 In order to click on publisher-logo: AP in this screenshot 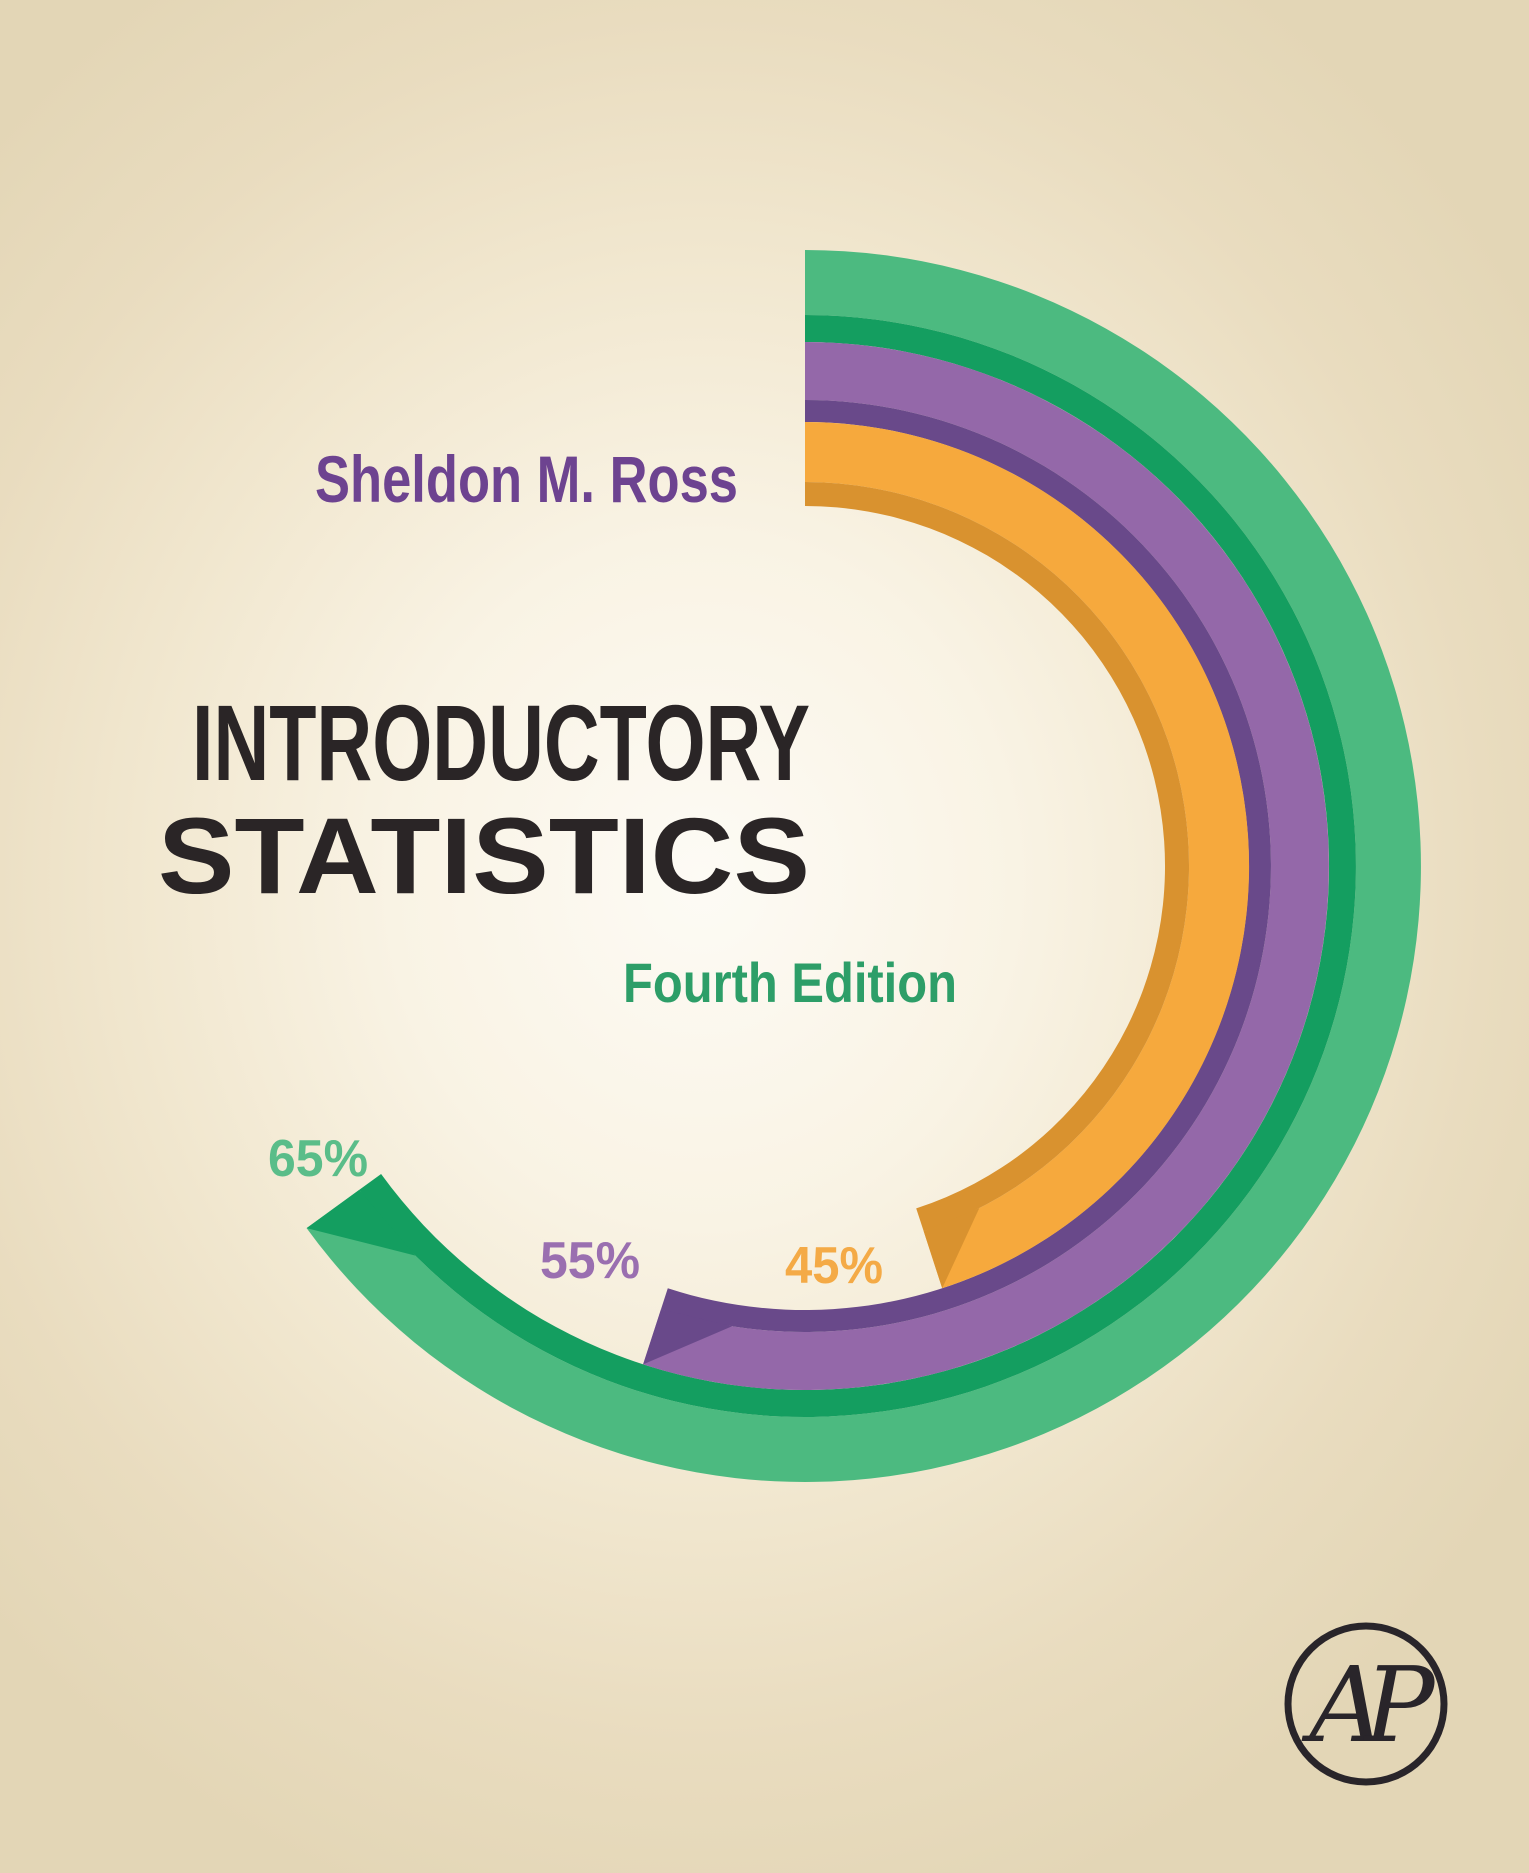, I will do `click(1370, 1704)`.